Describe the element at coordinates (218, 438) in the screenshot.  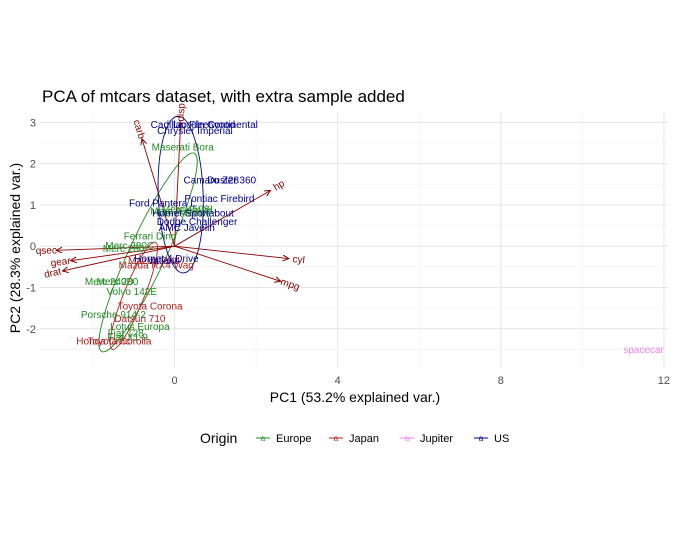
I see `legend-title: Origin` at that location.